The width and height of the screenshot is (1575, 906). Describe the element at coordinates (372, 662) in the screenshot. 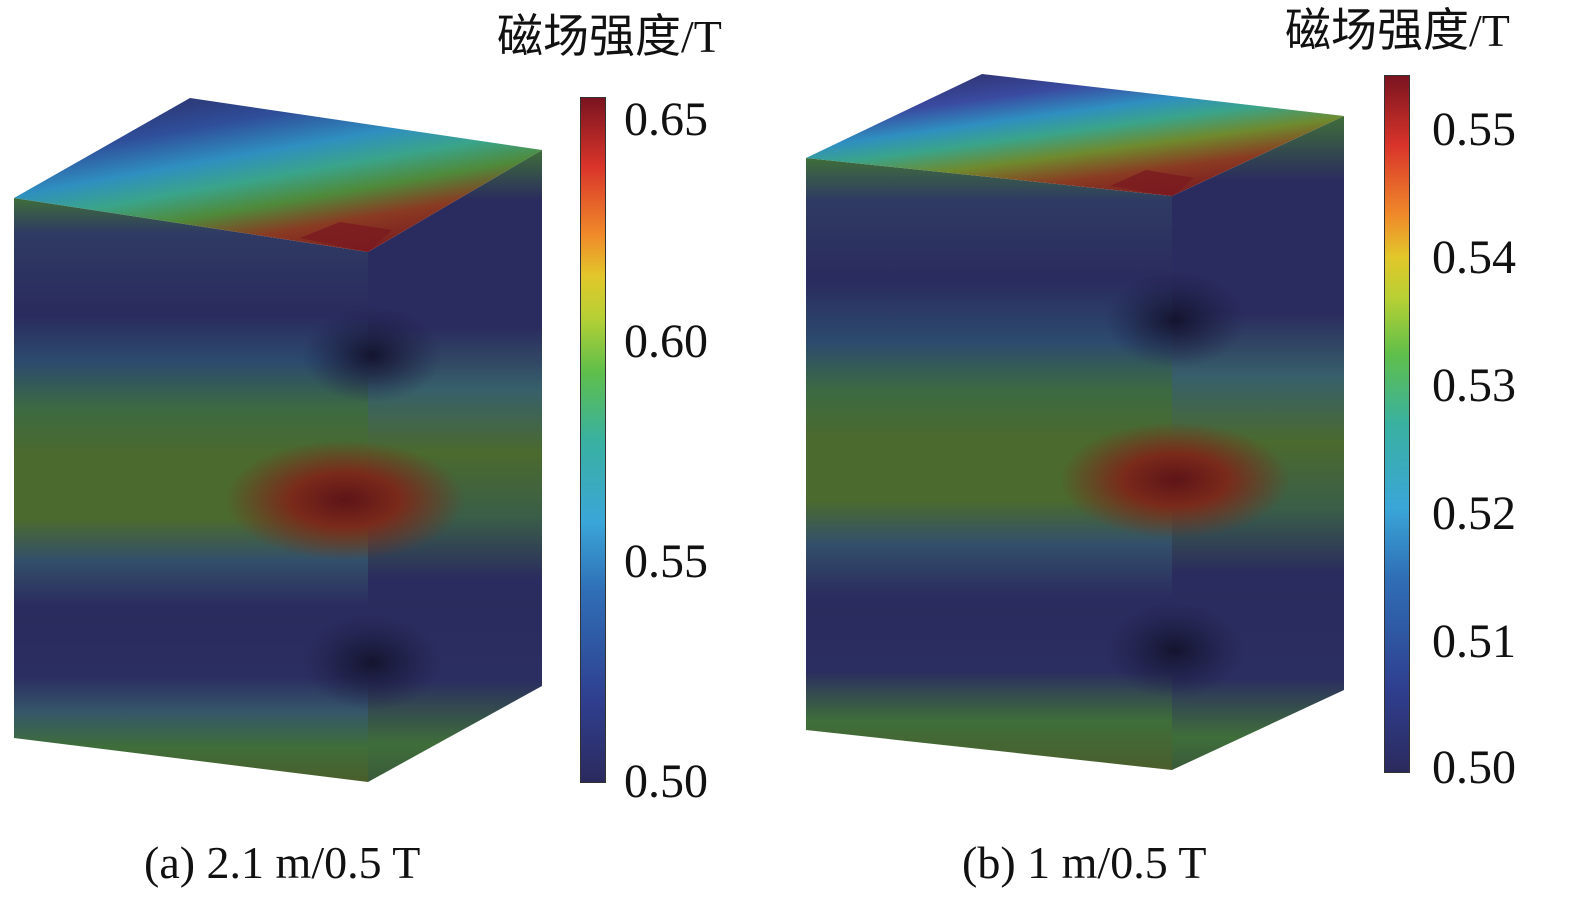

I see `cube-a-cold-region-lower` at that location.